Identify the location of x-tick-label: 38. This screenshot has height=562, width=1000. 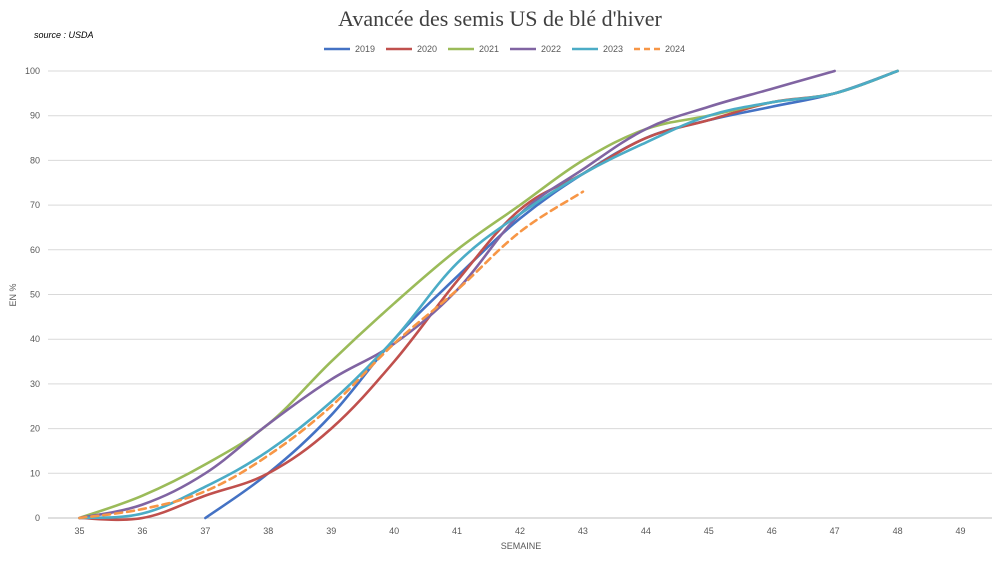
(268, 531).